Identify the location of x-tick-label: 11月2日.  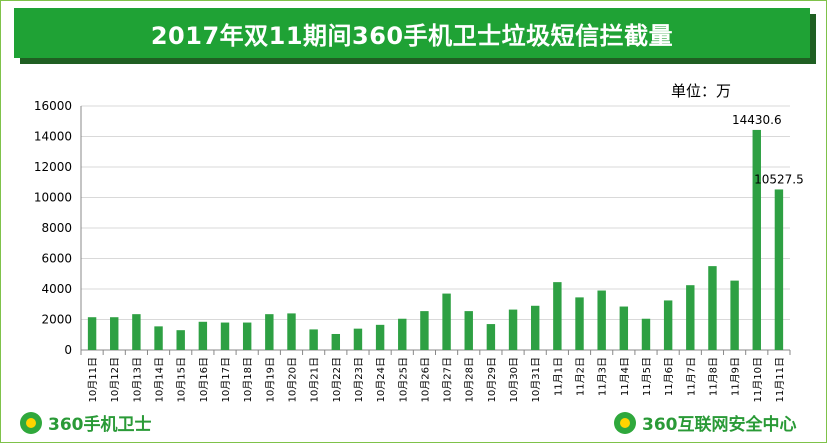
(581, 376).